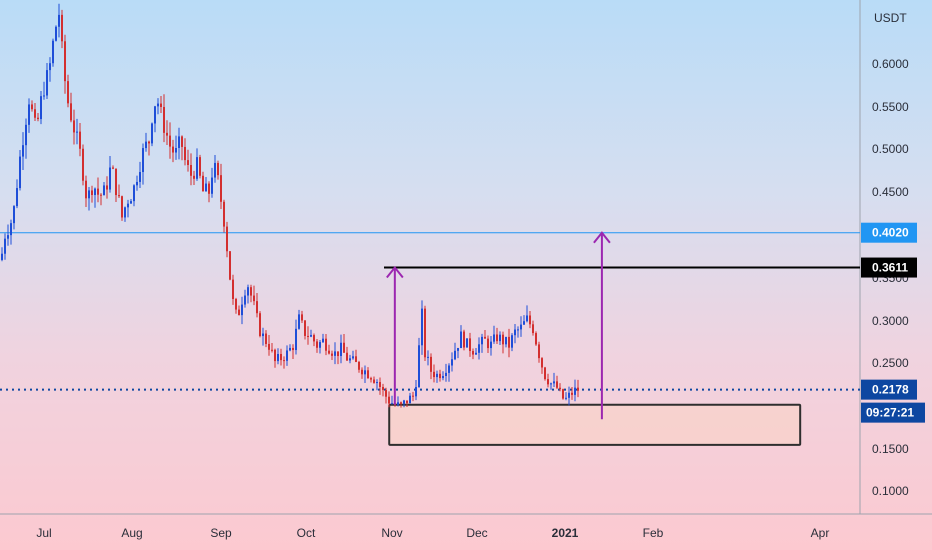 Image resolution: width=932 pixels, height=550 pixels. I want to click on x-tick-label: Nov, so click(391, 533).